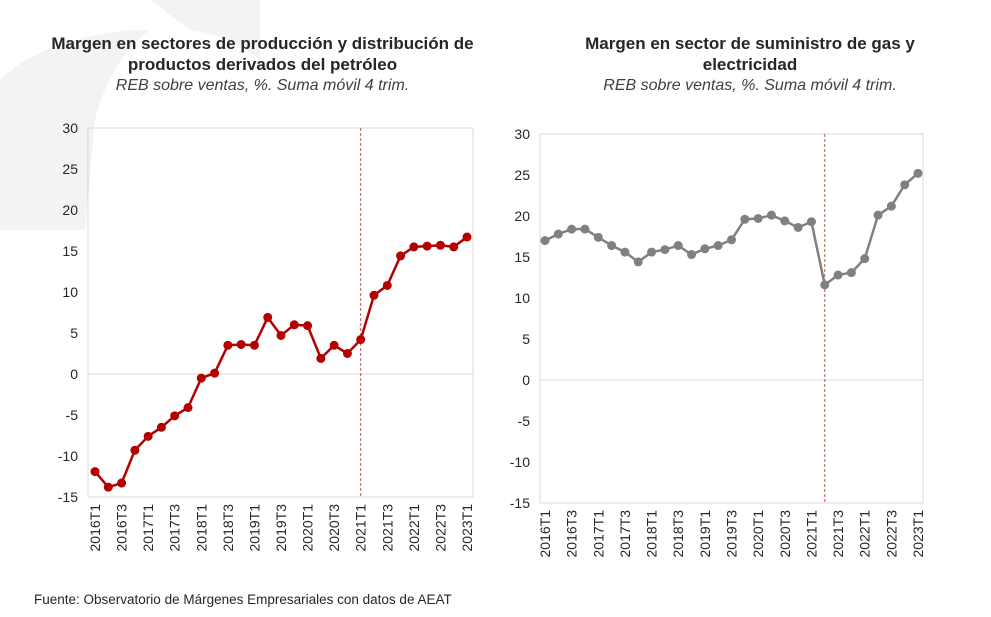 This screenshot has height=617, width=991. Describe the element at coordinates (254, 528) in the screenshot. I see `left-x-tick-label: 2019T1` at that location.